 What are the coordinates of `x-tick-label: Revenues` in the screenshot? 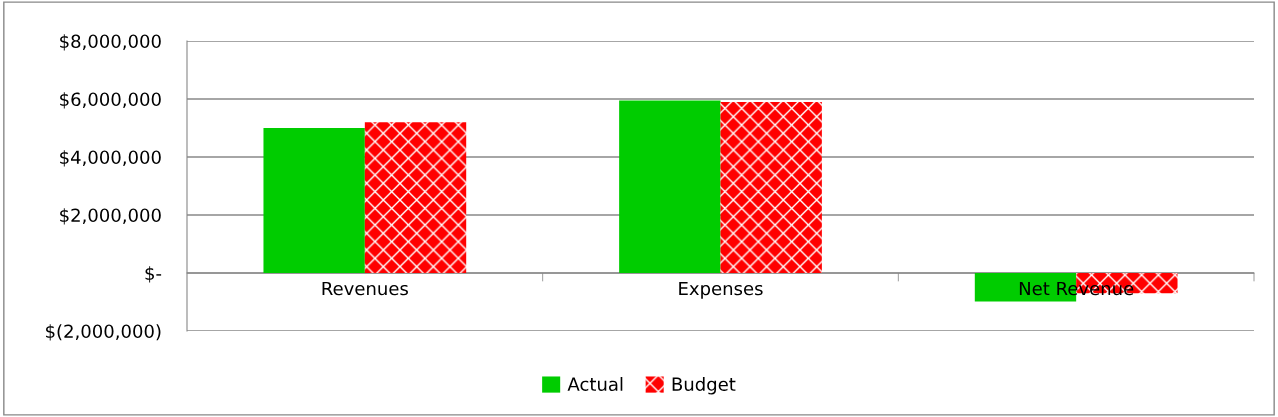 It's located at (365, 288).